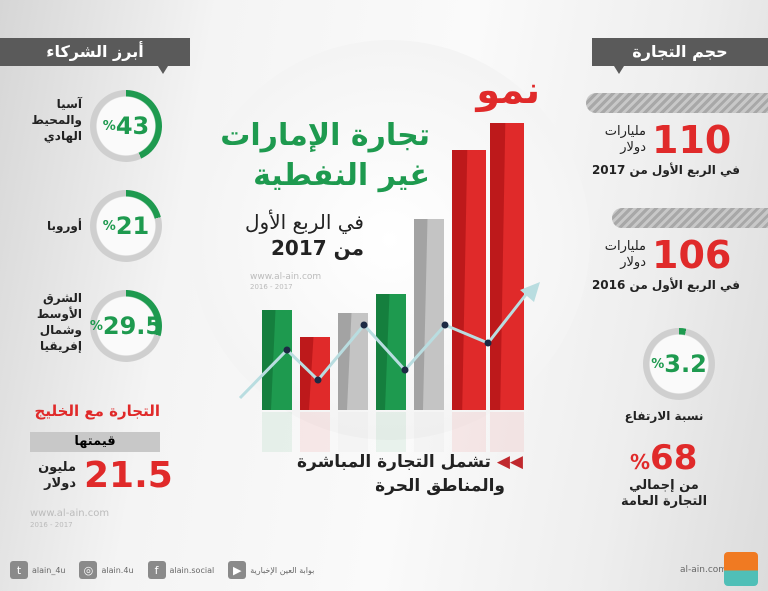 This screenshot has width=768, height=591. Describe the element at coordinates (665, 285) in the screenshot. I see `volume-2016-caption: في الربع الأول من 2016` at that location.